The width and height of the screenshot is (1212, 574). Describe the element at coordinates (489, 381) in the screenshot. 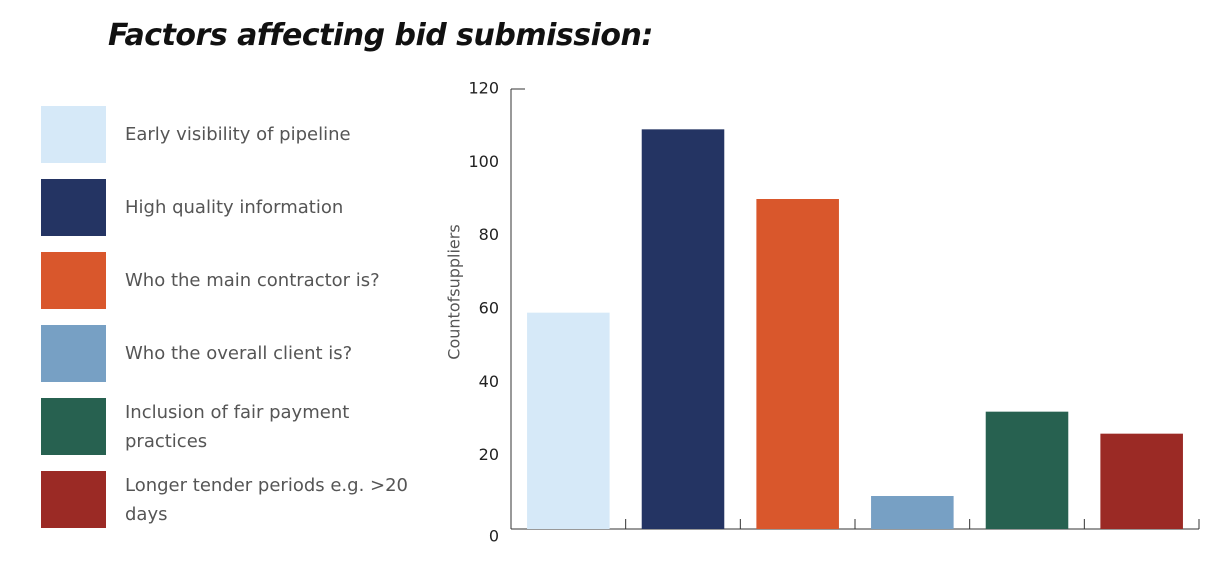

I see `y-tick-label: 40` at that location.